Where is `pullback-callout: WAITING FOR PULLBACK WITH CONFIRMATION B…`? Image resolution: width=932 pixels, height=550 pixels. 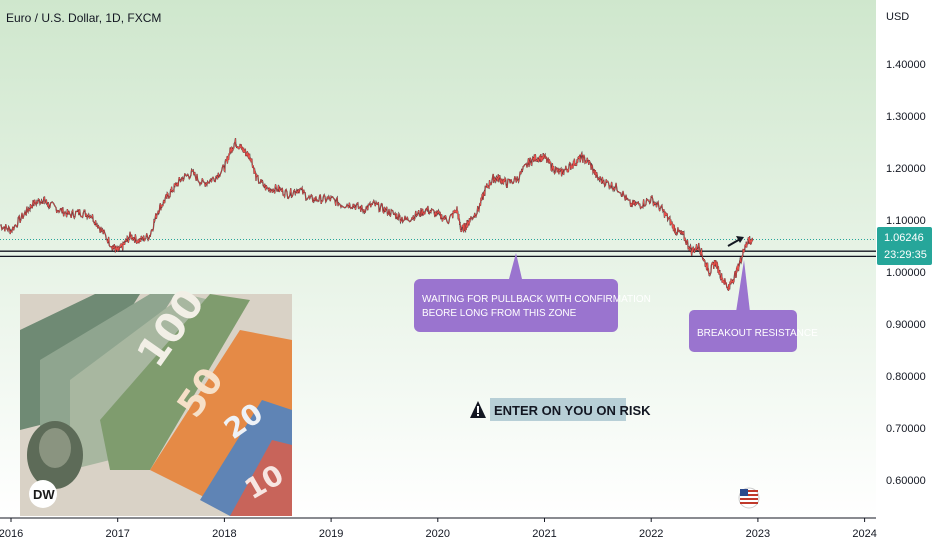
pullback-callout: WAITING FOR PULLBACK WITH CONFIRMATION B… is located at coordinates (532, 292).